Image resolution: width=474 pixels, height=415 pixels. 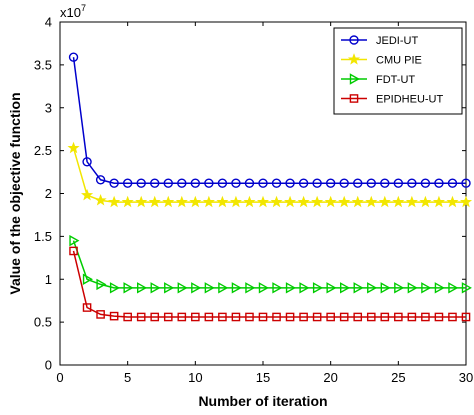 What do you see at coordinates (43, 150) in the screenshot?
I see `y-tick-label: 2.5` at bounding box center [43, 150].